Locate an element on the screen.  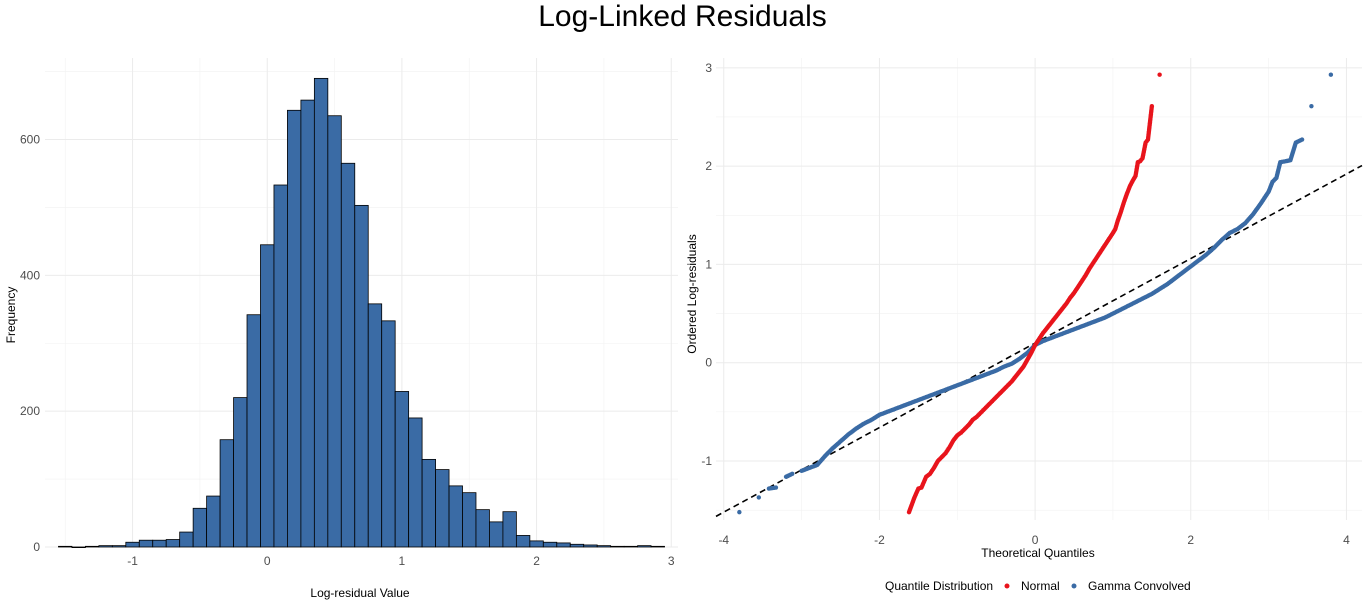
qq-x-ticks: -4 -2 0 2 4 is located at coordinates (1034, 540).